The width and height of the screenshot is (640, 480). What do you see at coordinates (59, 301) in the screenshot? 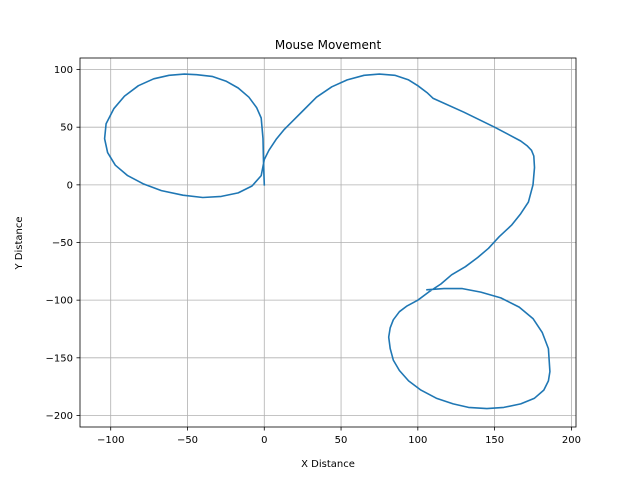
I see `y-tick-label: −100` at bounding box center [59, 301].